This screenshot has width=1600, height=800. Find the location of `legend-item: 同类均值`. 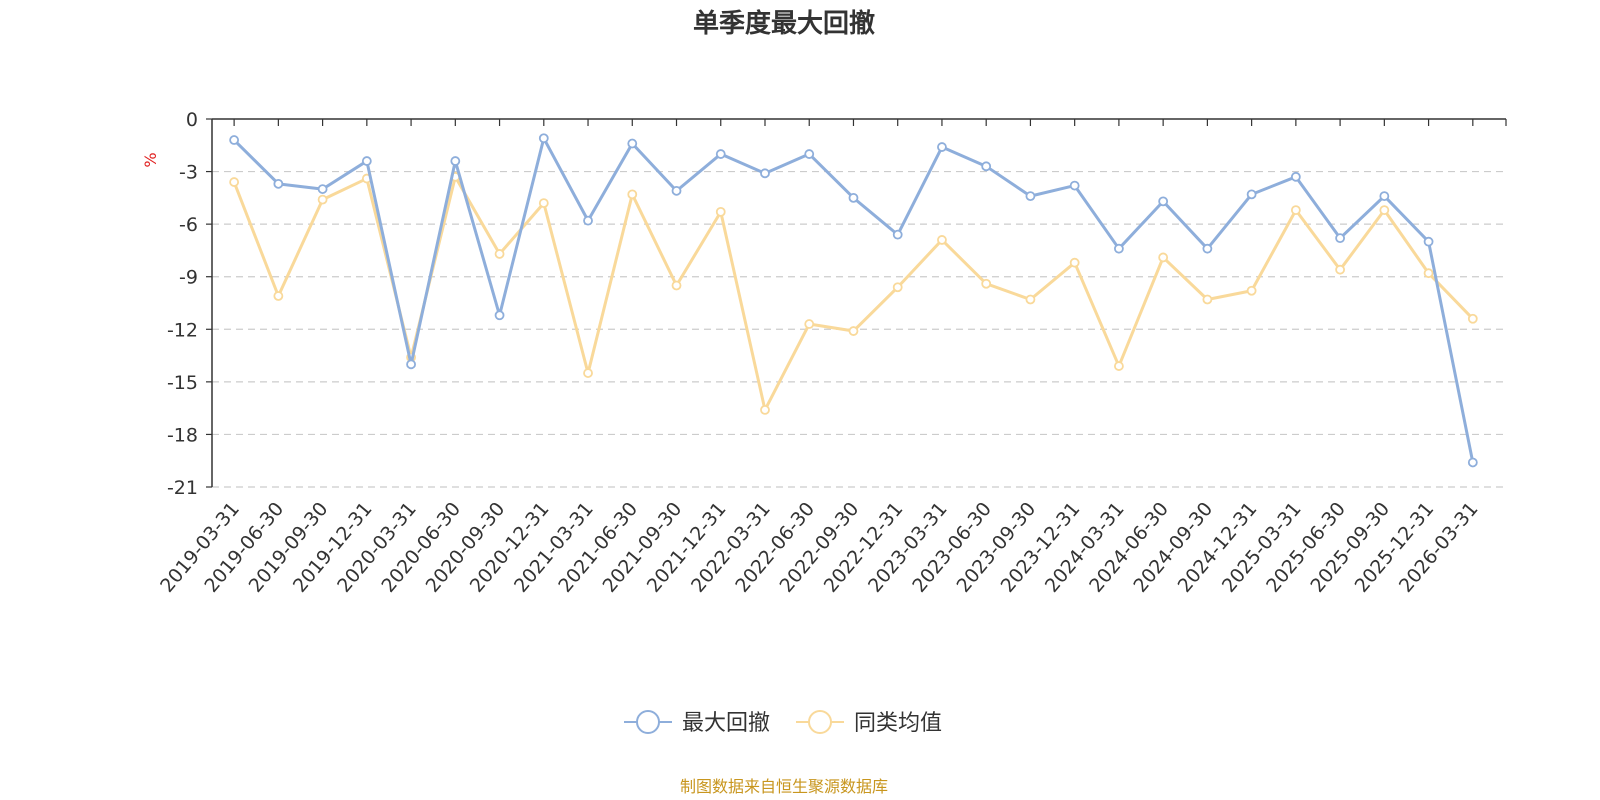

legend-item: 同类均值 is located at coordinates (869, 723).